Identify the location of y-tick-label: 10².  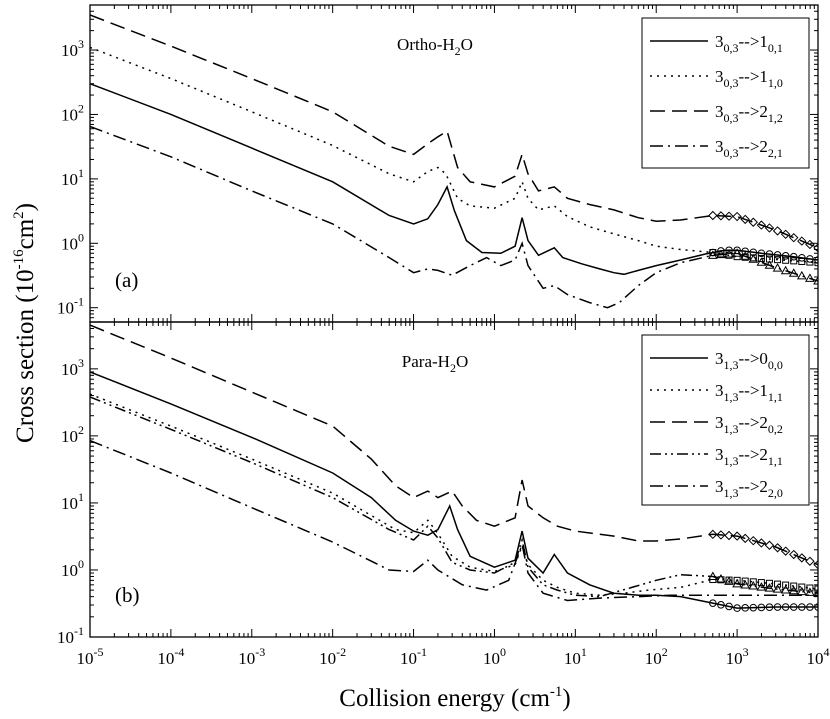
(72, 434).